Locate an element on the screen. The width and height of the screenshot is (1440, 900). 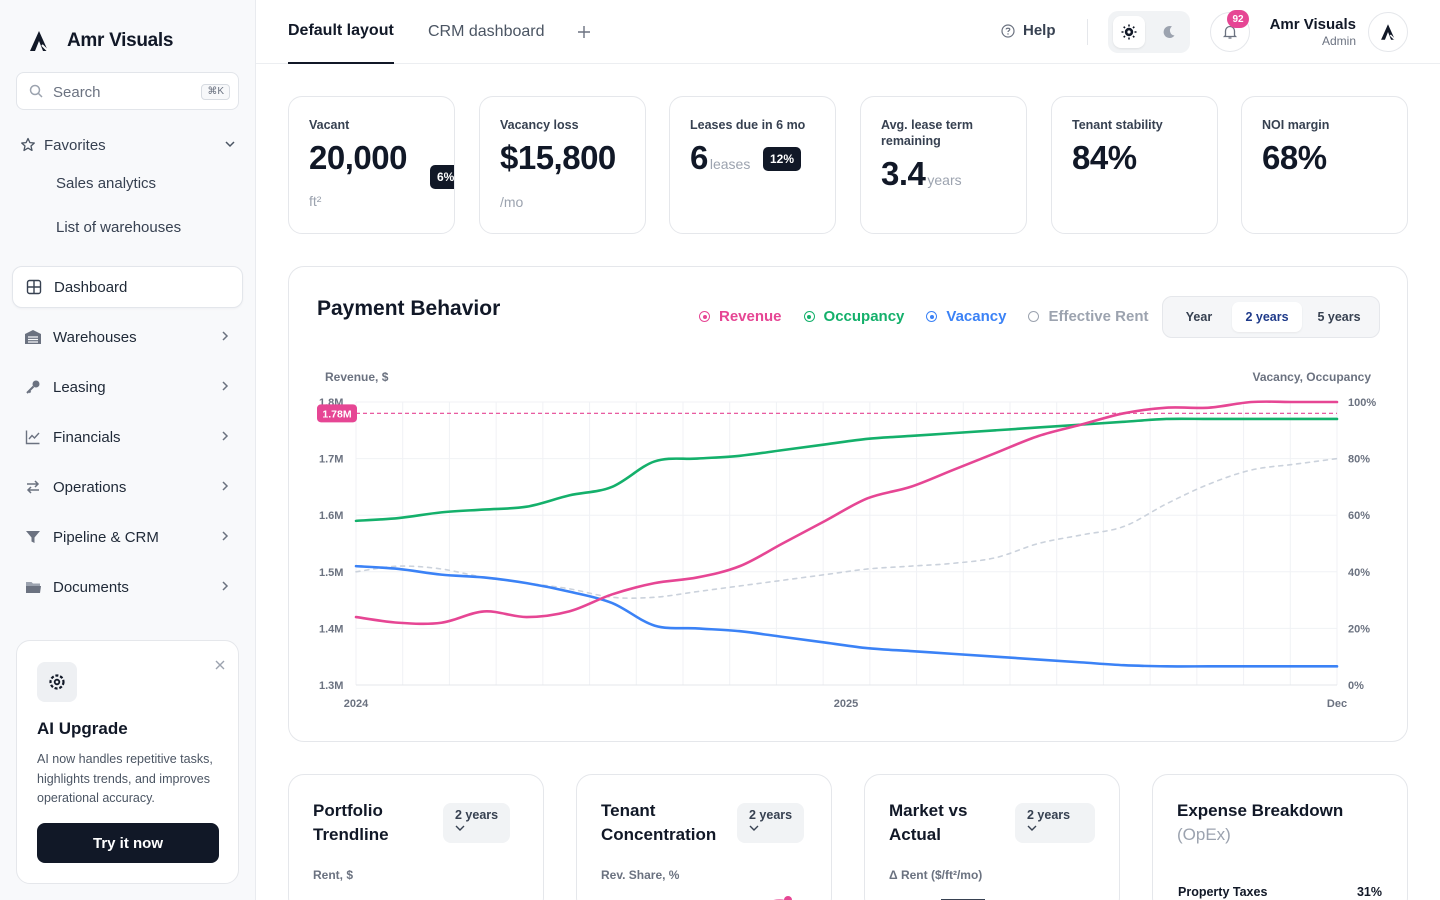
range-selector: Year 2 years 5 years is located at coordinates (1271, 317).